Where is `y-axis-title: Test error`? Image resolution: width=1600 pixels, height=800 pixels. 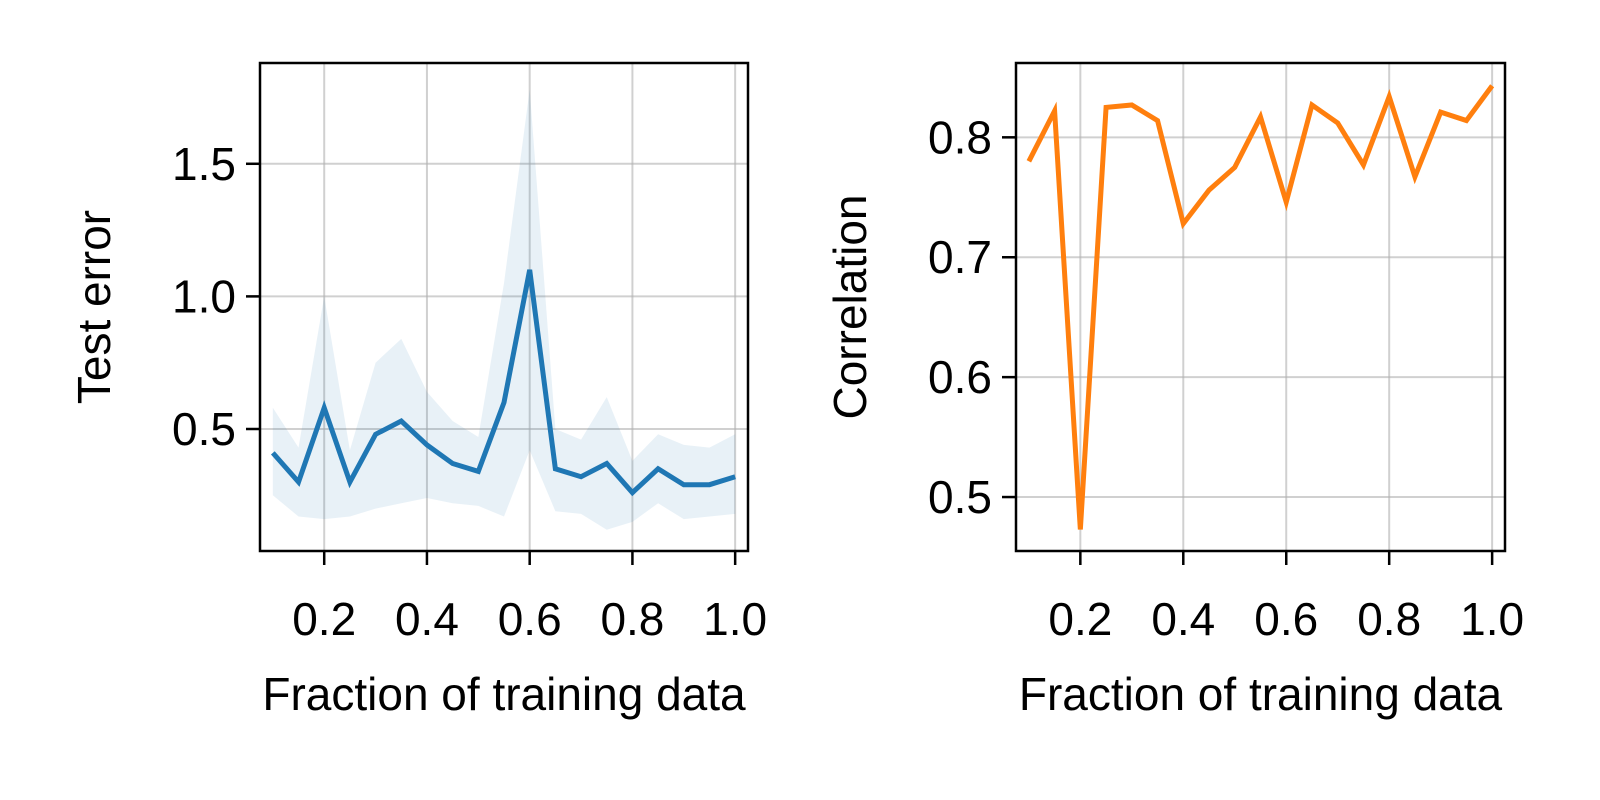 y-axis-title: Test error is located at coordinates (94, 307).